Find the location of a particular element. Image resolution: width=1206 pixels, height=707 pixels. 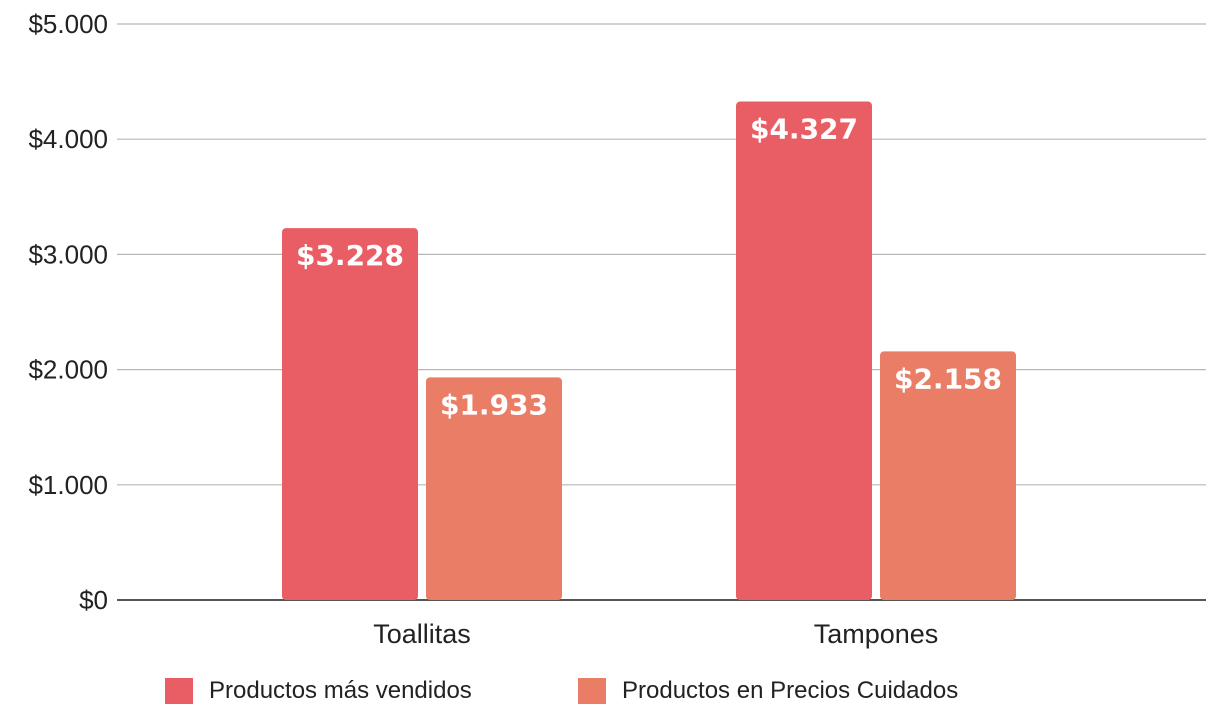

bar-1-toallitas is located at coordinates (350, 414).